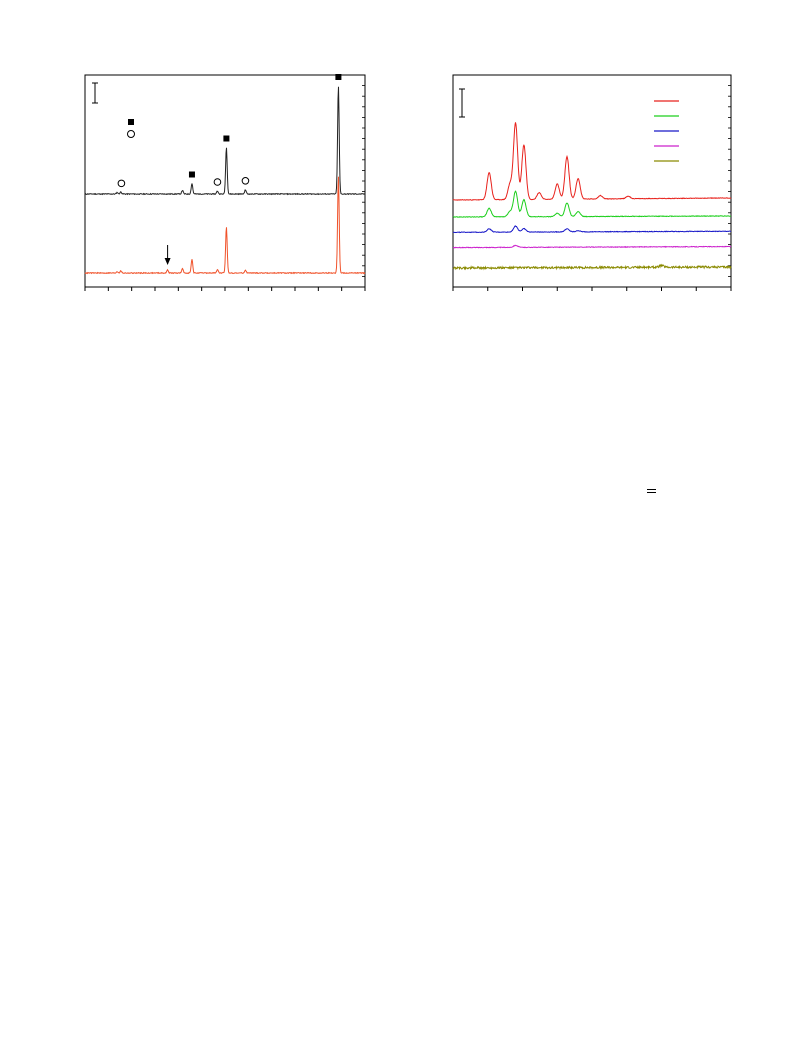 This screenshot has width=793, height=1057. I want to click on marker-key-open-circle, so click(131, 134).